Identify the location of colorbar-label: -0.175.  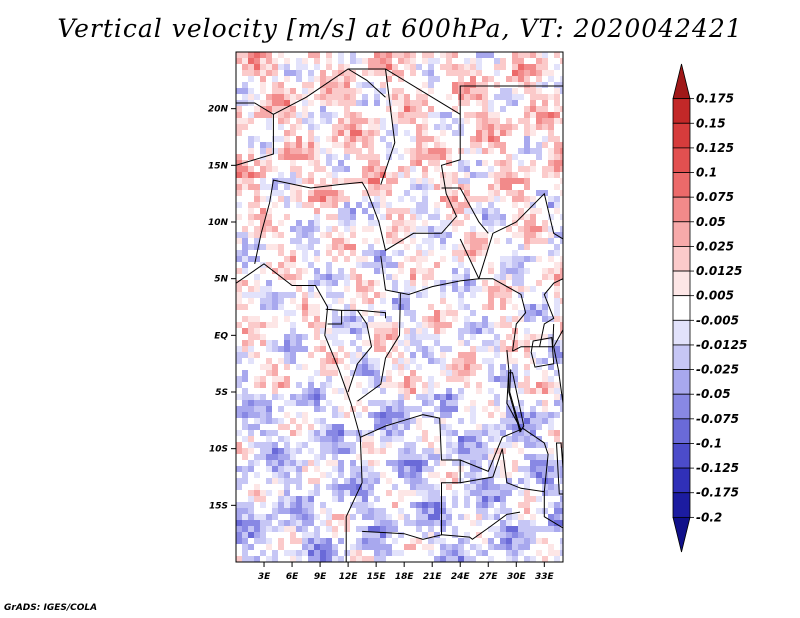
(717, 493).